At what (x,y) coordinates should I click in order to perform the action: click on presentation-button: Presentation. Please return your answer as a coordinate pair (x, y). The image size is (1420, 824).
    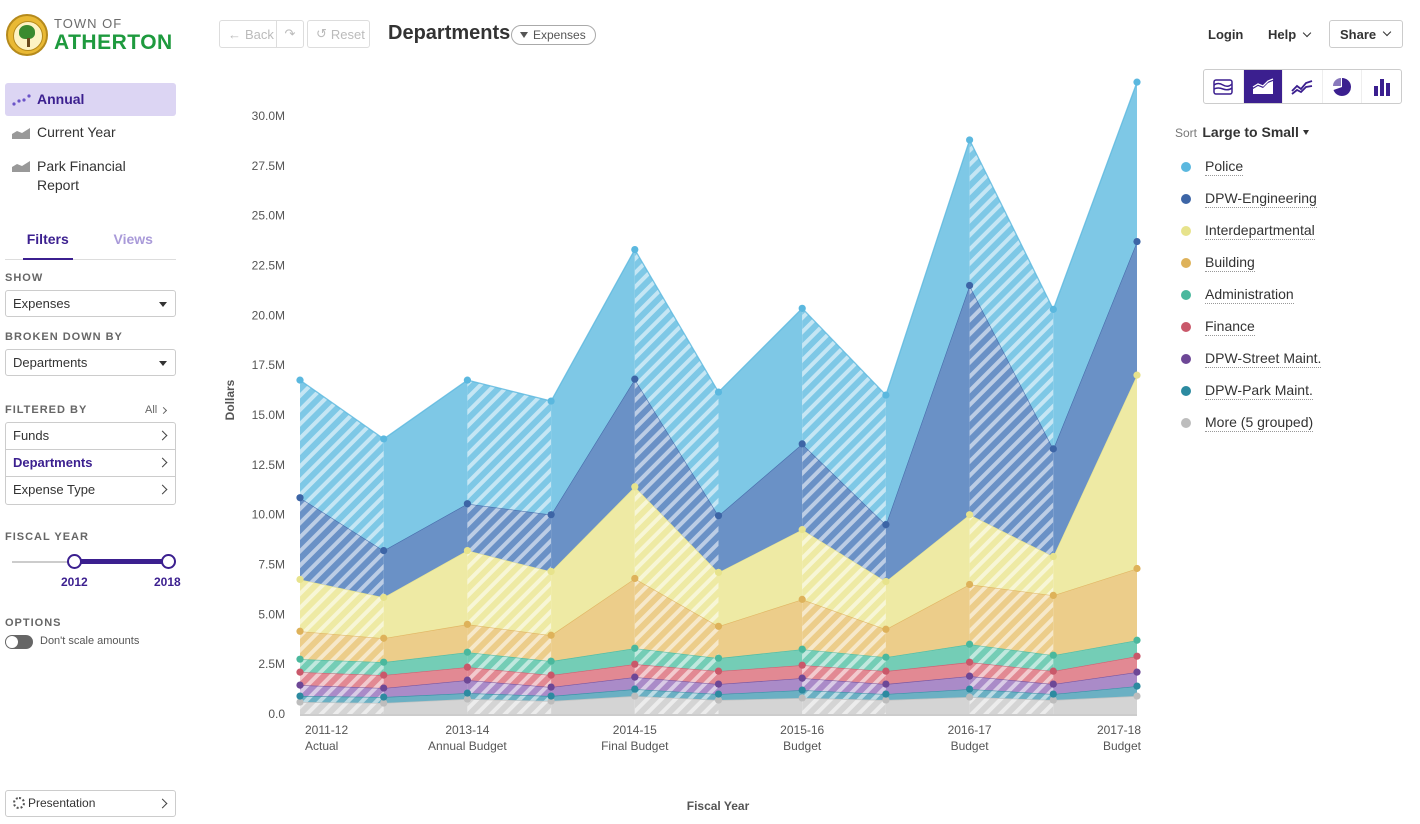
    Looking at the image, I should click on (90, 803).